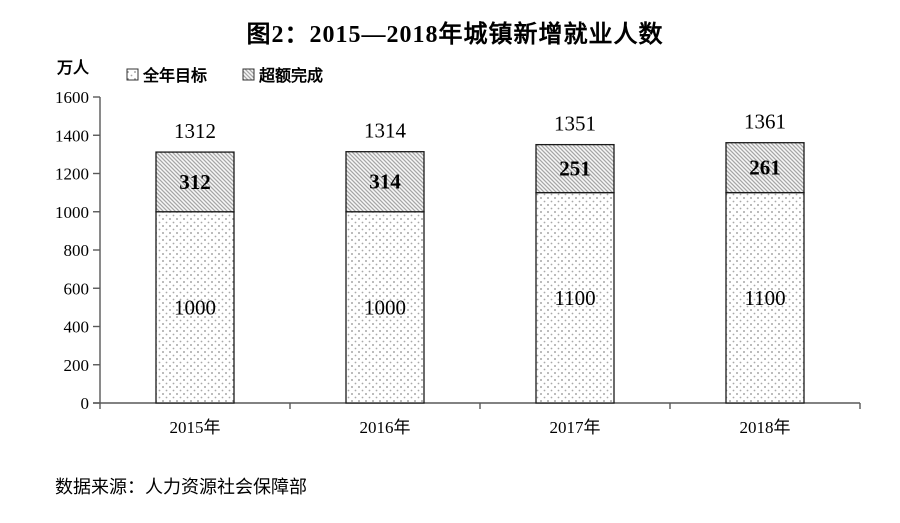  Describe the element at coordinates (290, 75) in the screenshot. I see `legend-label-over: 超额完成` at that location.